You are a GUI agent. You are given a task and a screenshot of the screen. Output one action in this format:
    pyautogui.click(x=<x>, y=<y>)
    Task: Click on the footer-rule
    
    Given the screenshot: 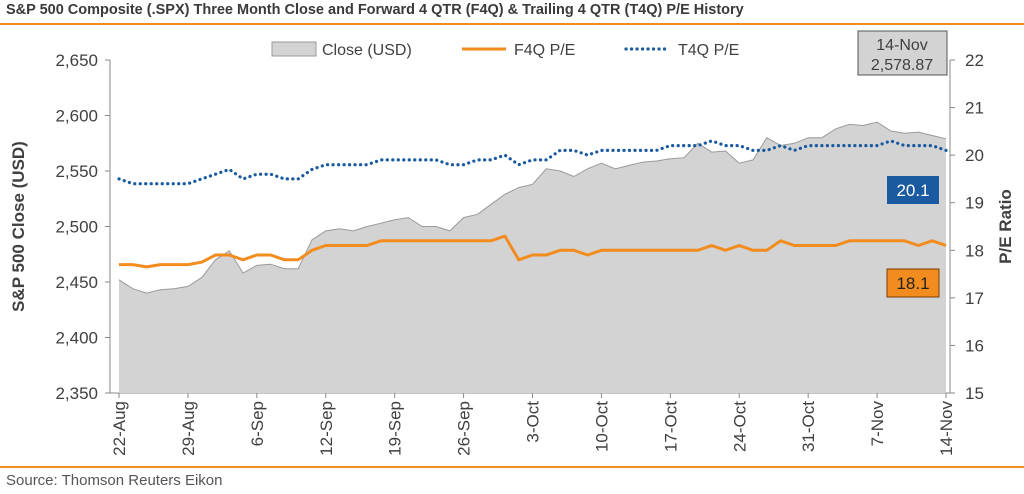 What is the action you would take?
    pyautogui.click(x=512, y=467)
    